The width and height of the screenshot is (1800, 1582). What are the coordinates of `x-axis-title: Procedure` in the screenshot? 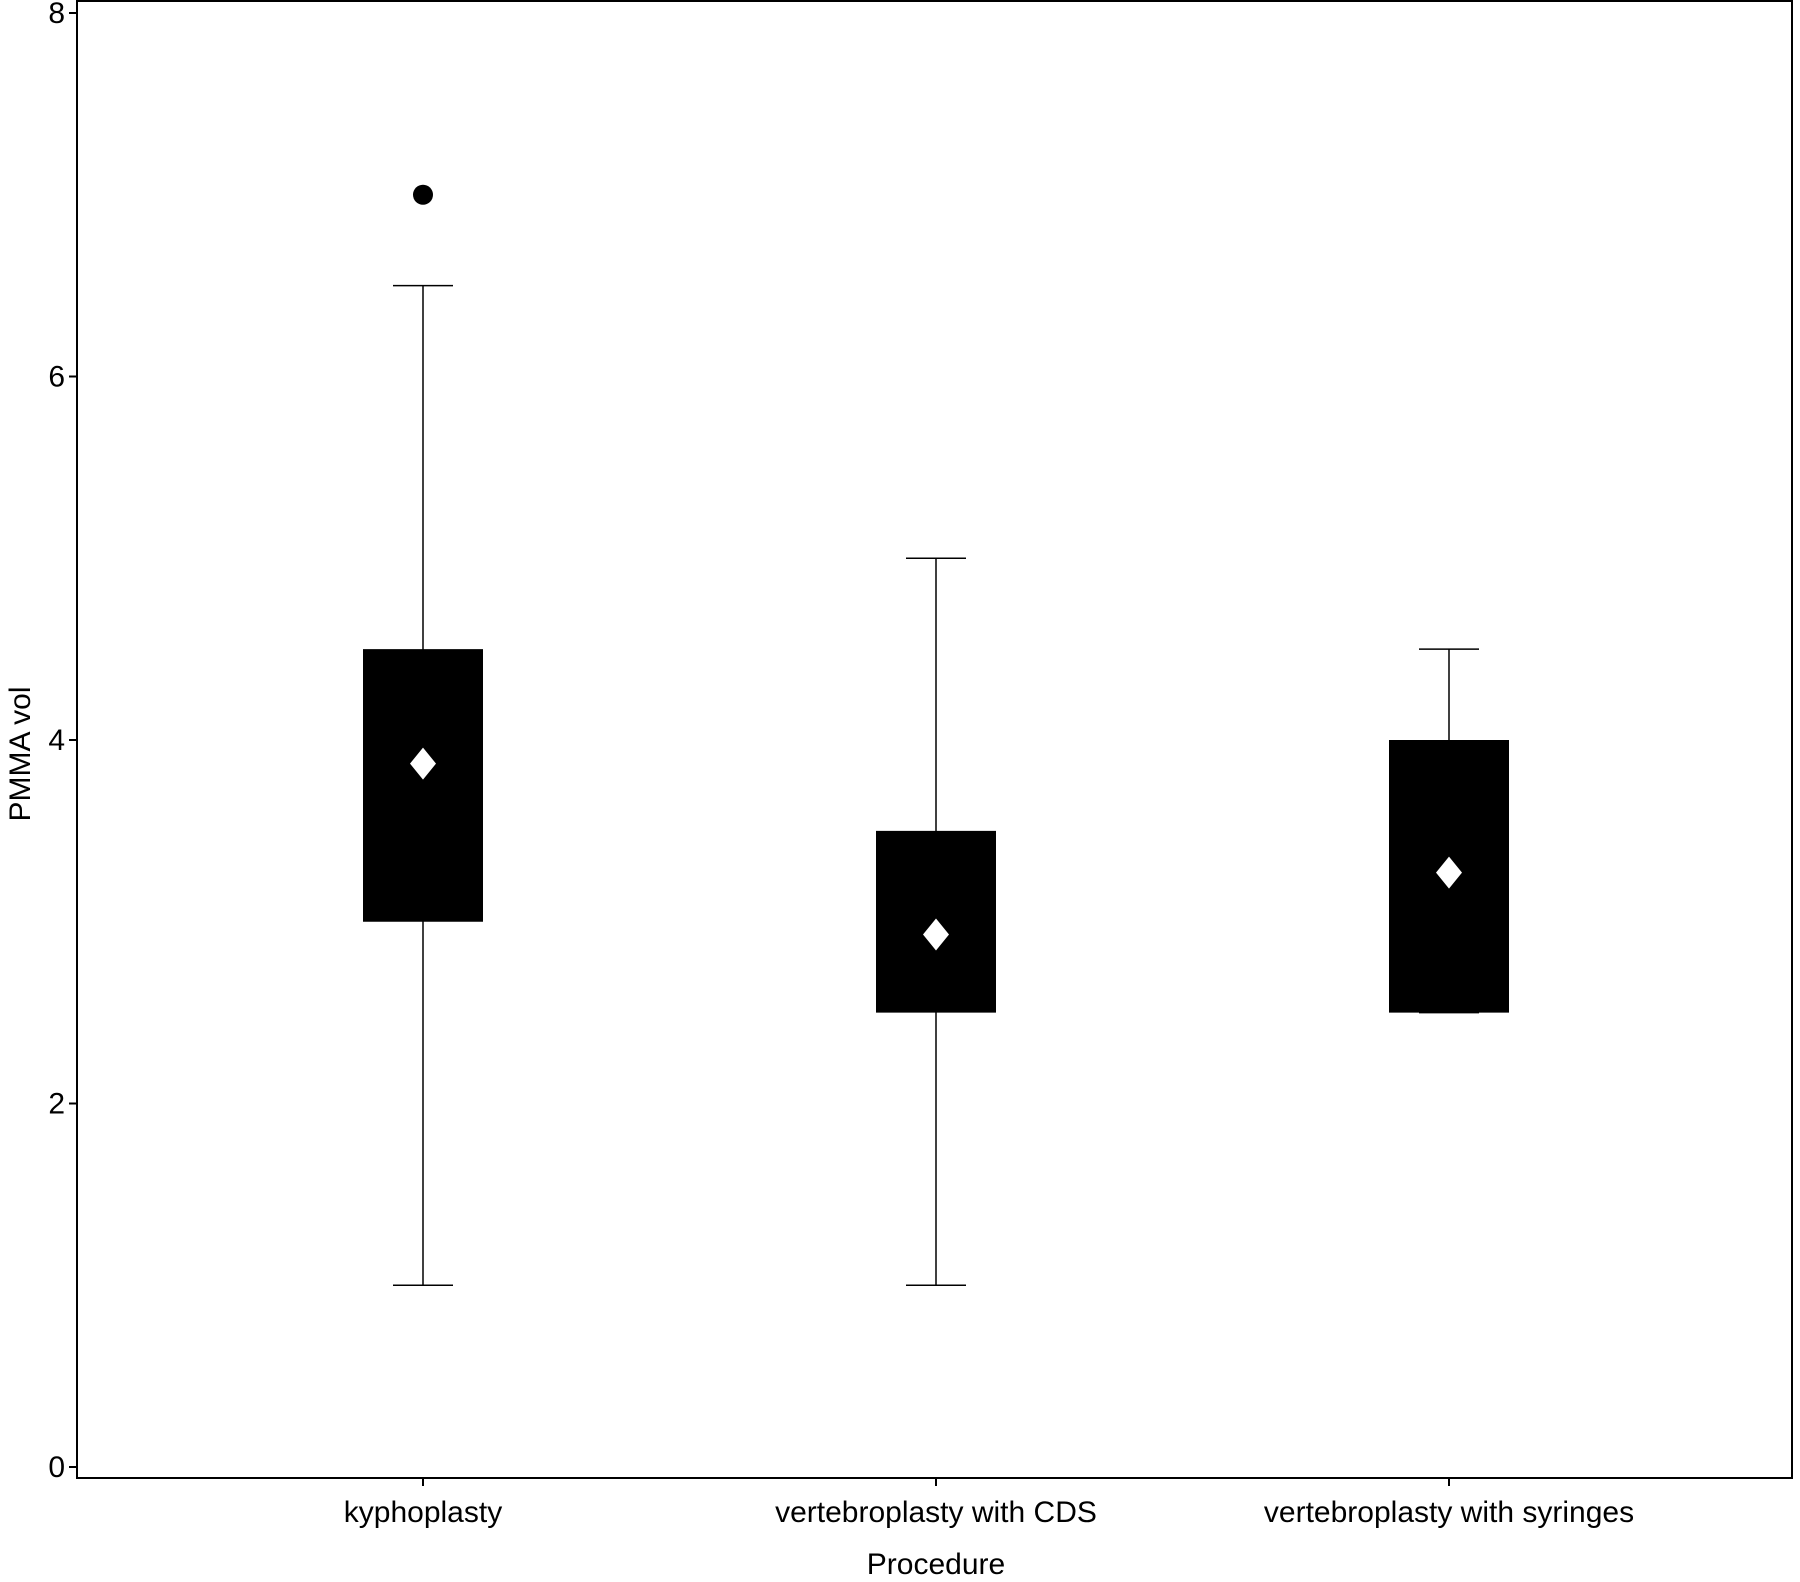 It's located at (936, 1564).